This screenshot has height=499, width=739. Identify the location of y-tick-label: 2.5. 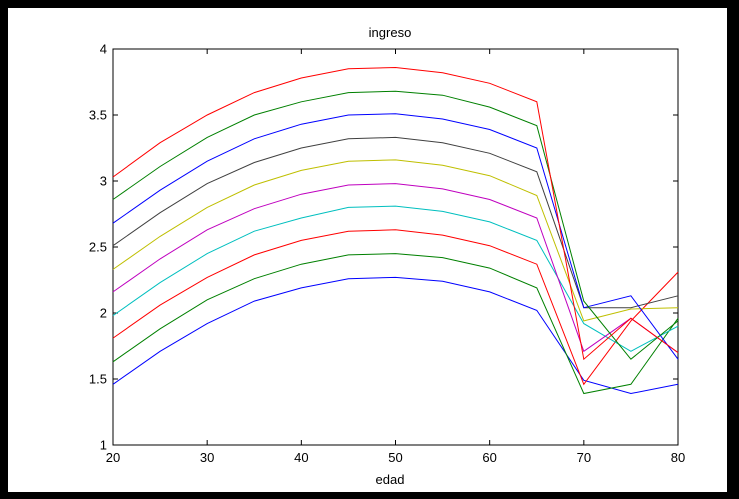
(98, 247).